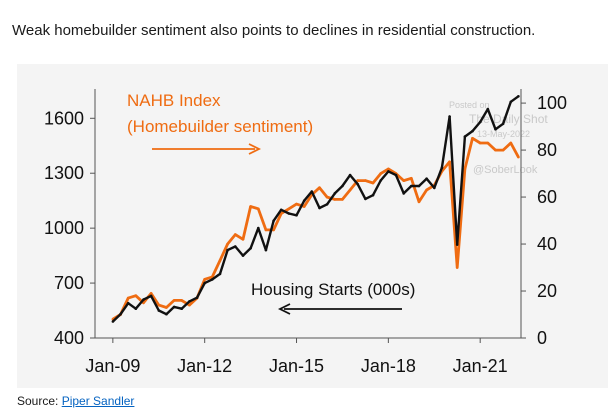 The height and width of the screenshot is (411, 608). I want to click on watermark-line-4: @SoberLook, so click(505, 170).